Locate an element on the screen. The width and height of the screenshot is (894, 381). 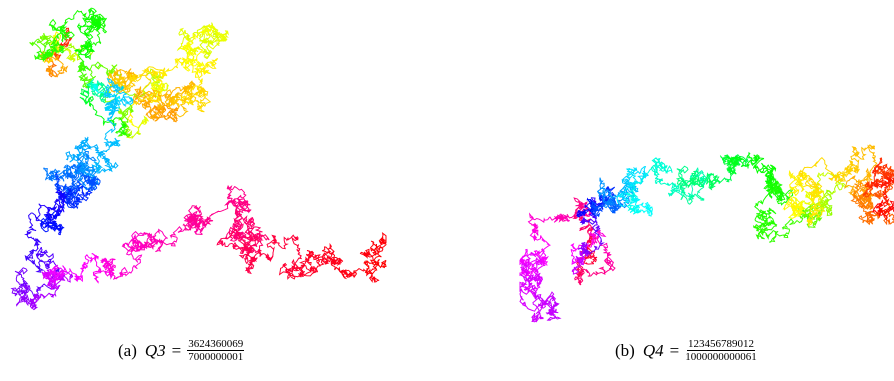
subfigure-label: (b) is located at coordinates (625, 350).